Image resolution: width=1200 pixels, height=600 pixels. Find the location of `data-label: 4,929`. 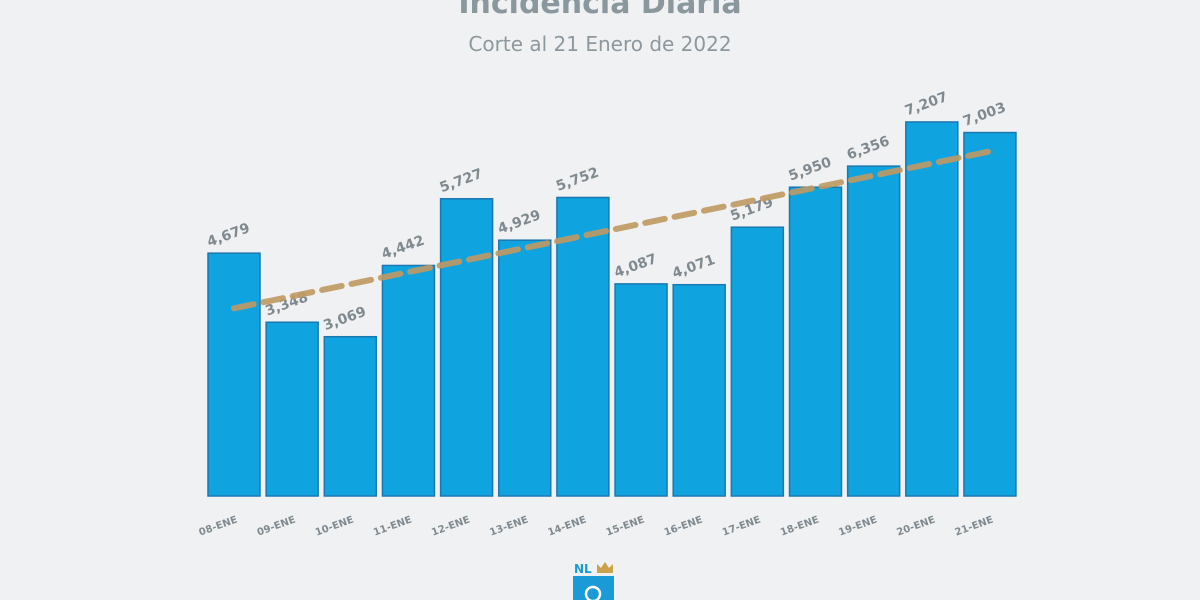

data-label: 4,929 is located at coordinates (519, 222).